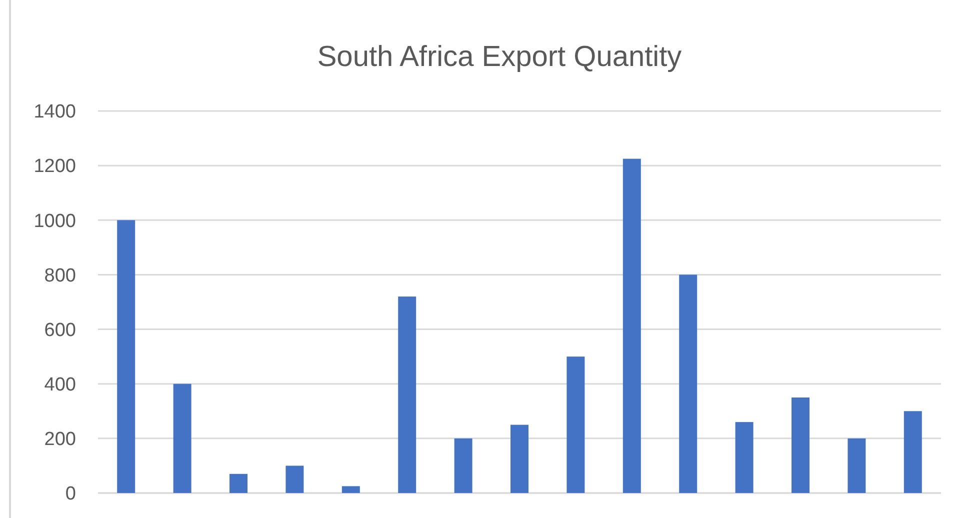  I want to click on y-tick-label: 200, so click(60, 439).